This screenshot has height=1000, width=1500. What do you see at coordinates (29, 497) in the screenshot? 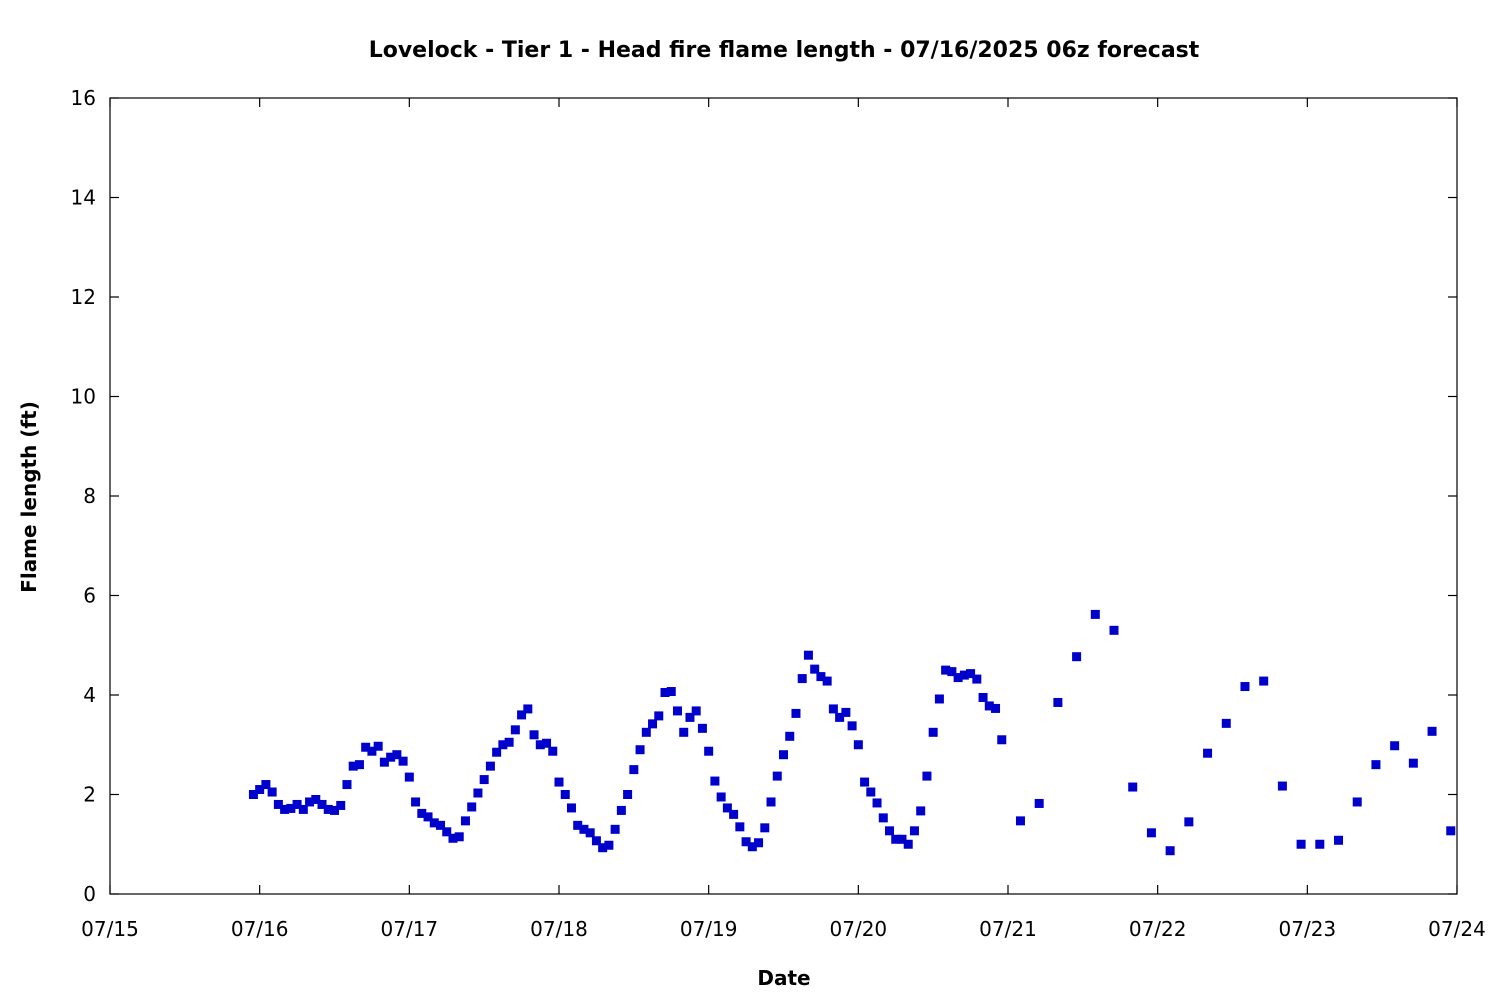
I see `y-axis-label: Flame length (ft)` at bounding box center [29, 497].